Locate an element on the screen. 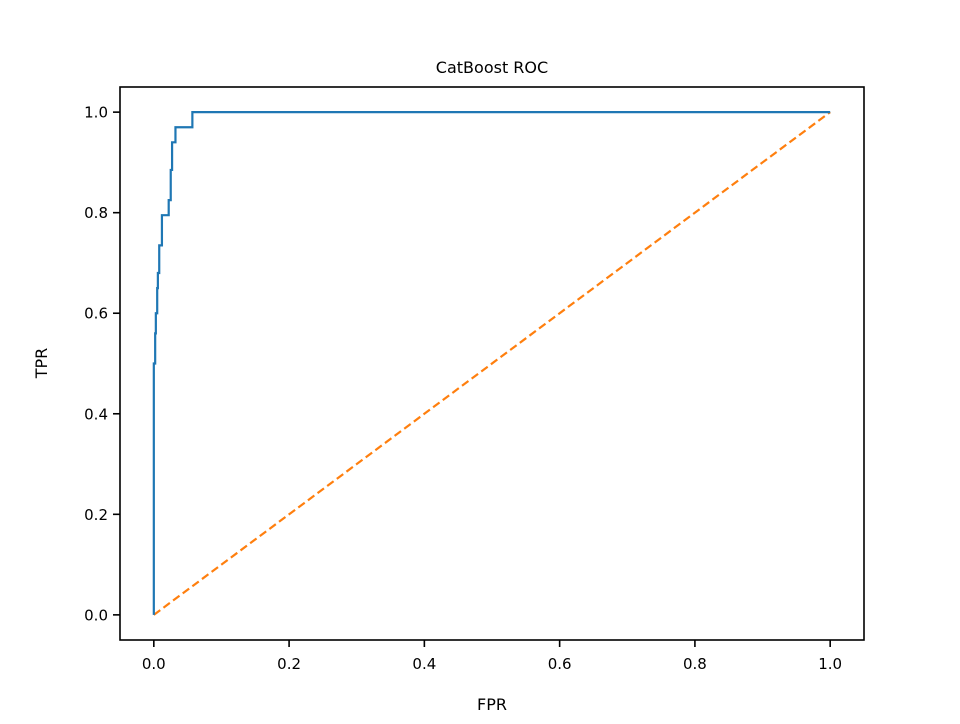 This screenshot has height=724, width=960. x-tick-label: 1.0 is located at coordinates (830, 664).